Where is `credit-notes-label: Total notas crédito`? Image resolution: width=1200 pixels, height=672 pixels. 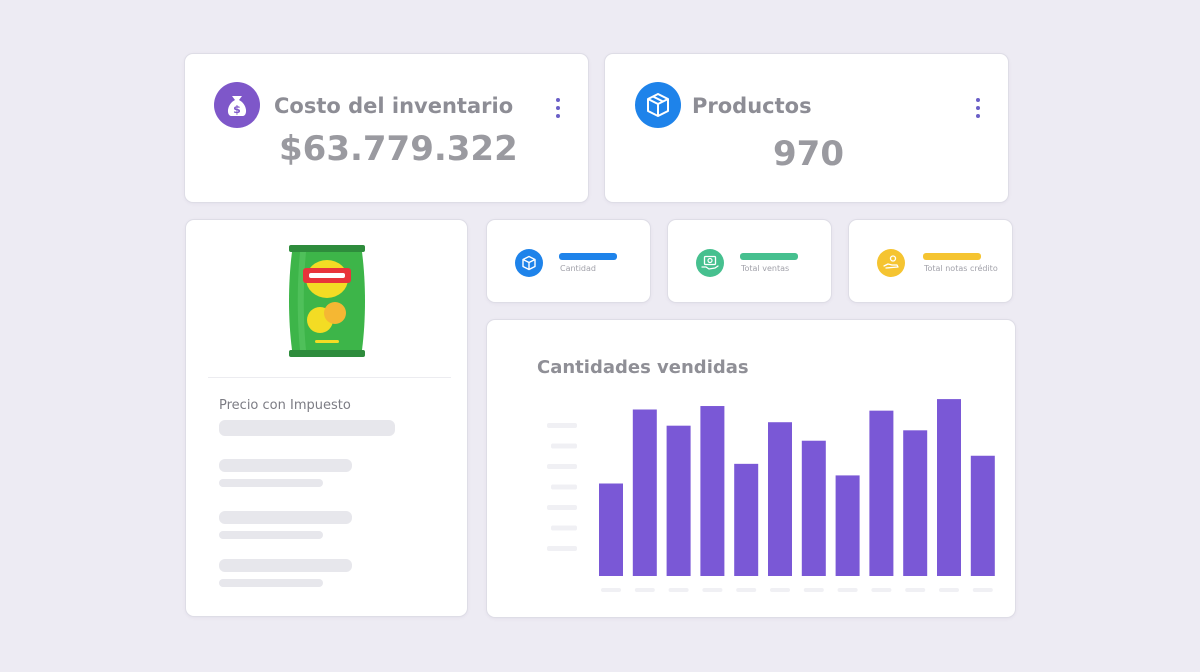
credit-notes-label: Total notas crédito is located at coordinates (961, 268).